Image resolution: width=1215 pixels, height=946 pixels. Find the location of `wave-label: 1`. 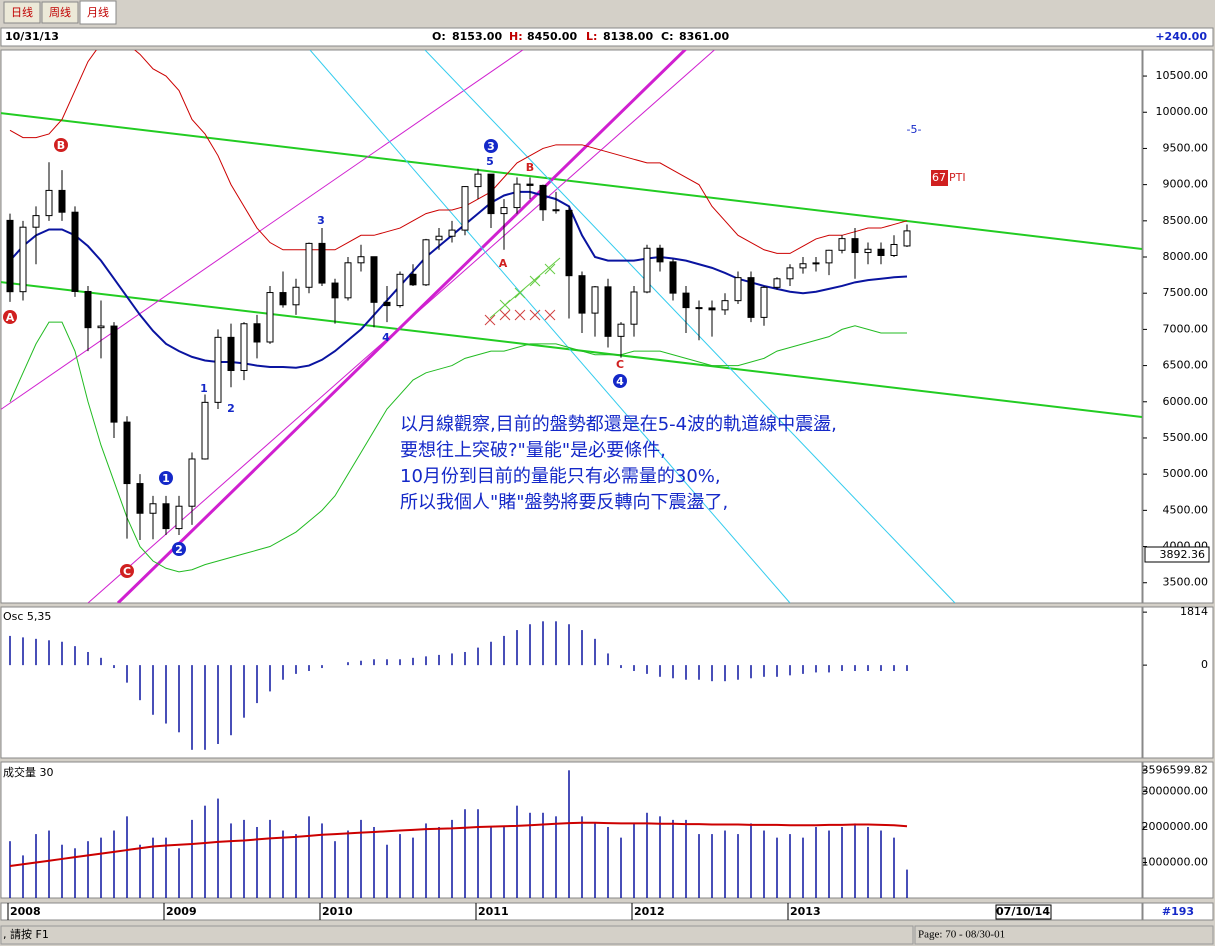

wave-label: 1 is located at coordinates (166, 478).